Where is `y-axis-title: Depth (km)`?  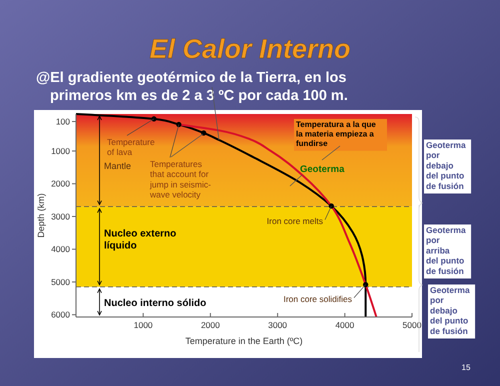 y-axis-title: Depth (km) is located at coordinates (41, 215).